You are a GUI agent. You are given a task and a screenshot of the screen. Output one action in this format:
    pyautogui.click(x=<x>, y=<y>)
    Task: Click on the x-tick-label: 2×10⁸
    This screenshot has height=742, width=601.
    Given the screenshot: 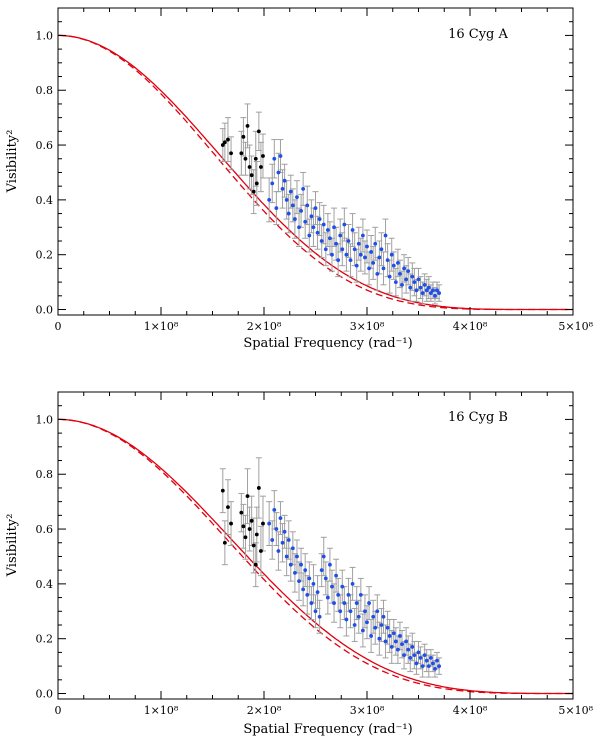 What is the action you would take?
    pyautogui.click(x=264, y=710)
    